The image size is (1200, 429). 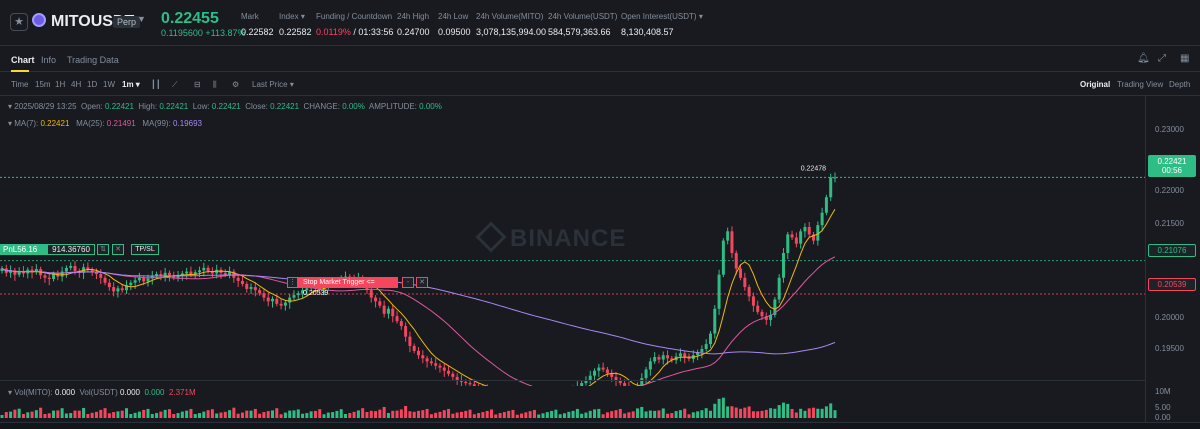 I want to click on cancel-order-icon: ✕, so click(x=422, y=282).